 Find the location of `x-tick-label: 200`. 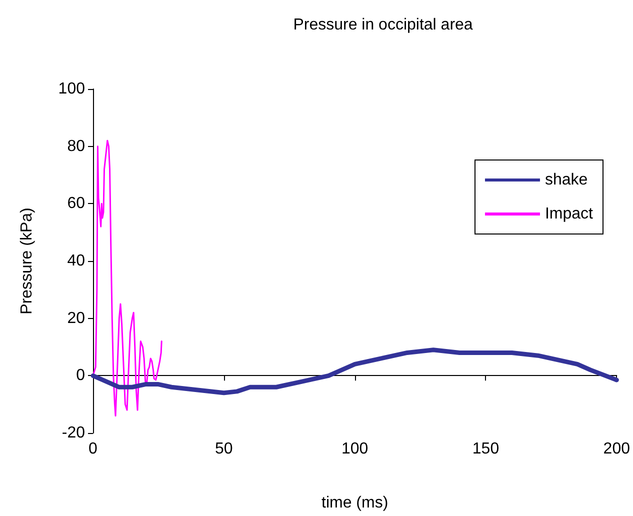

x-tick-label: 200 is located at coordinates (616, 449).